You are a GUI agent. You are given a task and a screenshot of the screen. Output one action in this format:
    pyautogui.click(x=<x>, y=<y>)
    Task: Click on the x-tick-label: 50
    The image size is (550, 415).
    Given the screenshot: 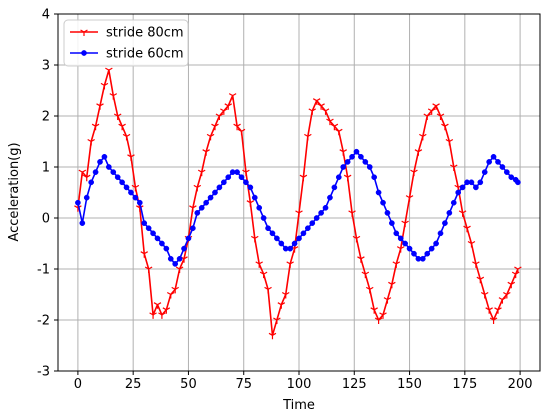 What is the action you would take?
    pyautogui.click(x=188, y=384)
    